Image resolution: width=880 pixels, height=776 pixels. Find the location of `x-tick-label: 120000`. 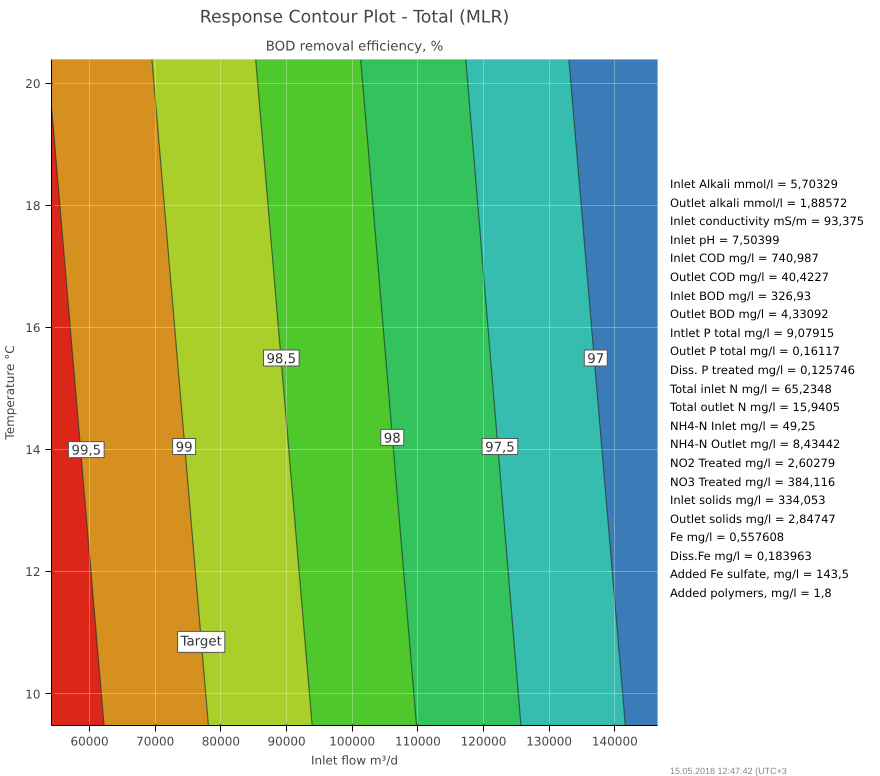

x-tick-label: 120000 is located at coordinates (483, 741).